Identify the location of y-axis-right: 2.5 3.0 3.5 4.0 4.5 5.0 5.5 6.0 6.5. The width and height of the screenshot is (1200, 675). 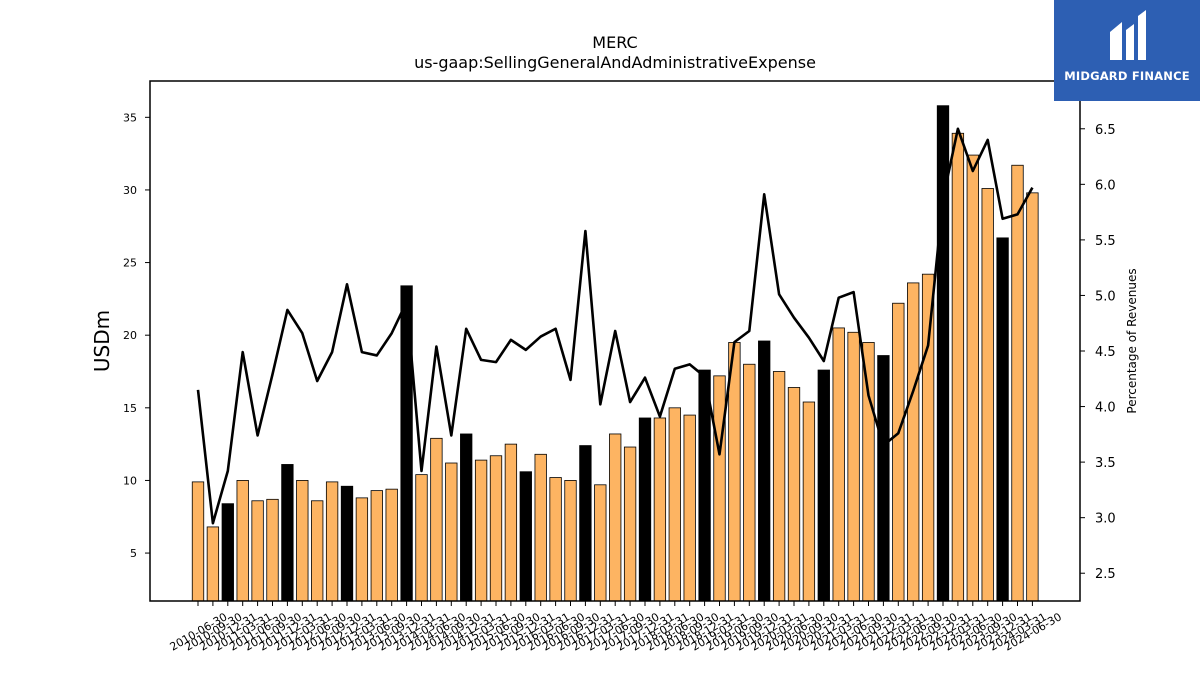
(1098, 352).